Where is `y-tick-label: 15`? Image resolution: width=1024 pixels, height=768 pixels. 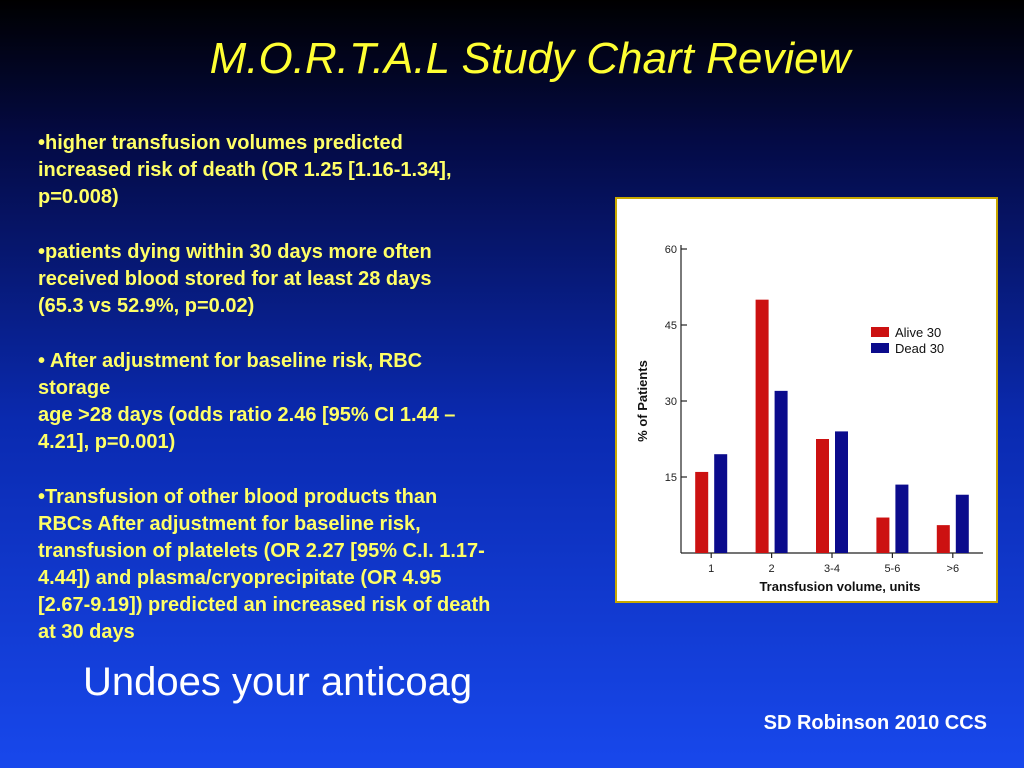 y-tick-label: 15 is located at coordinates (671, 478).